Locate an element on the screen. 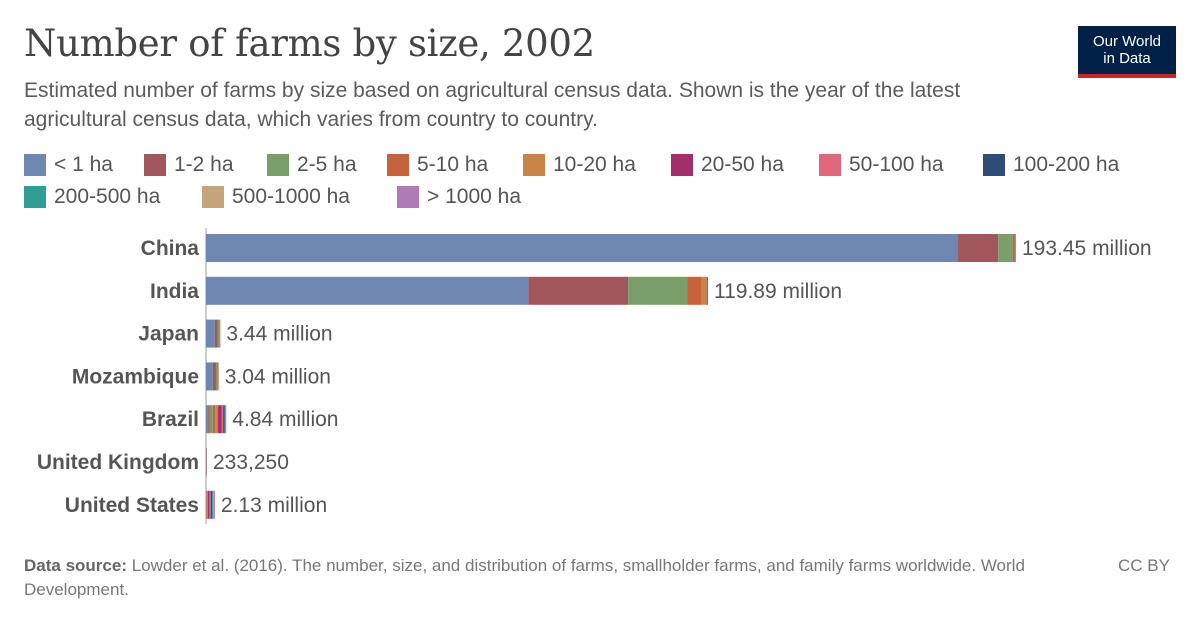  legend-label: 1-2 ha is located at coordinates (204, 164).